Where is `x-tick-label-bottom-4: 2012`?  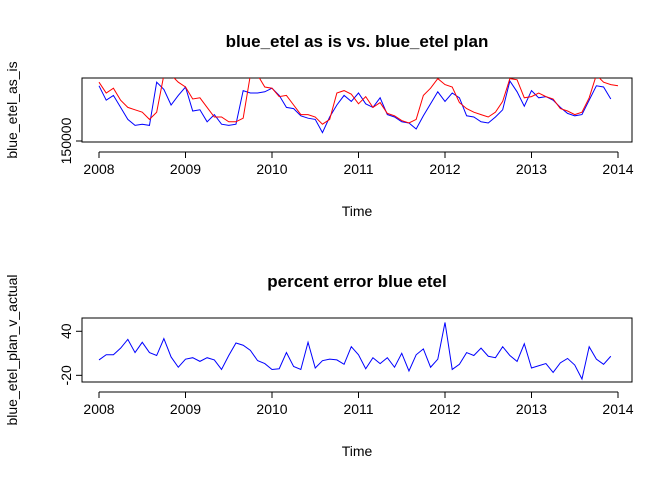 x-tick-label-bottom-4: 2012 is located at coordinates (444, 409).